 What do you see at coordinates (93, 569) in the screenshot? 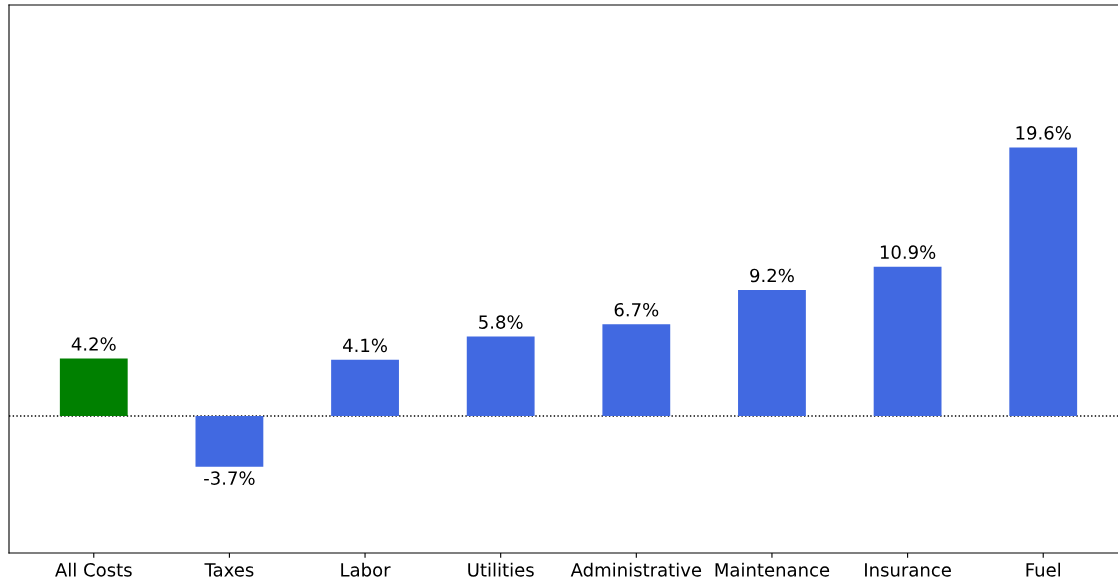
I see `x-tick-label: All Costs` at bounding box center [93, 569].